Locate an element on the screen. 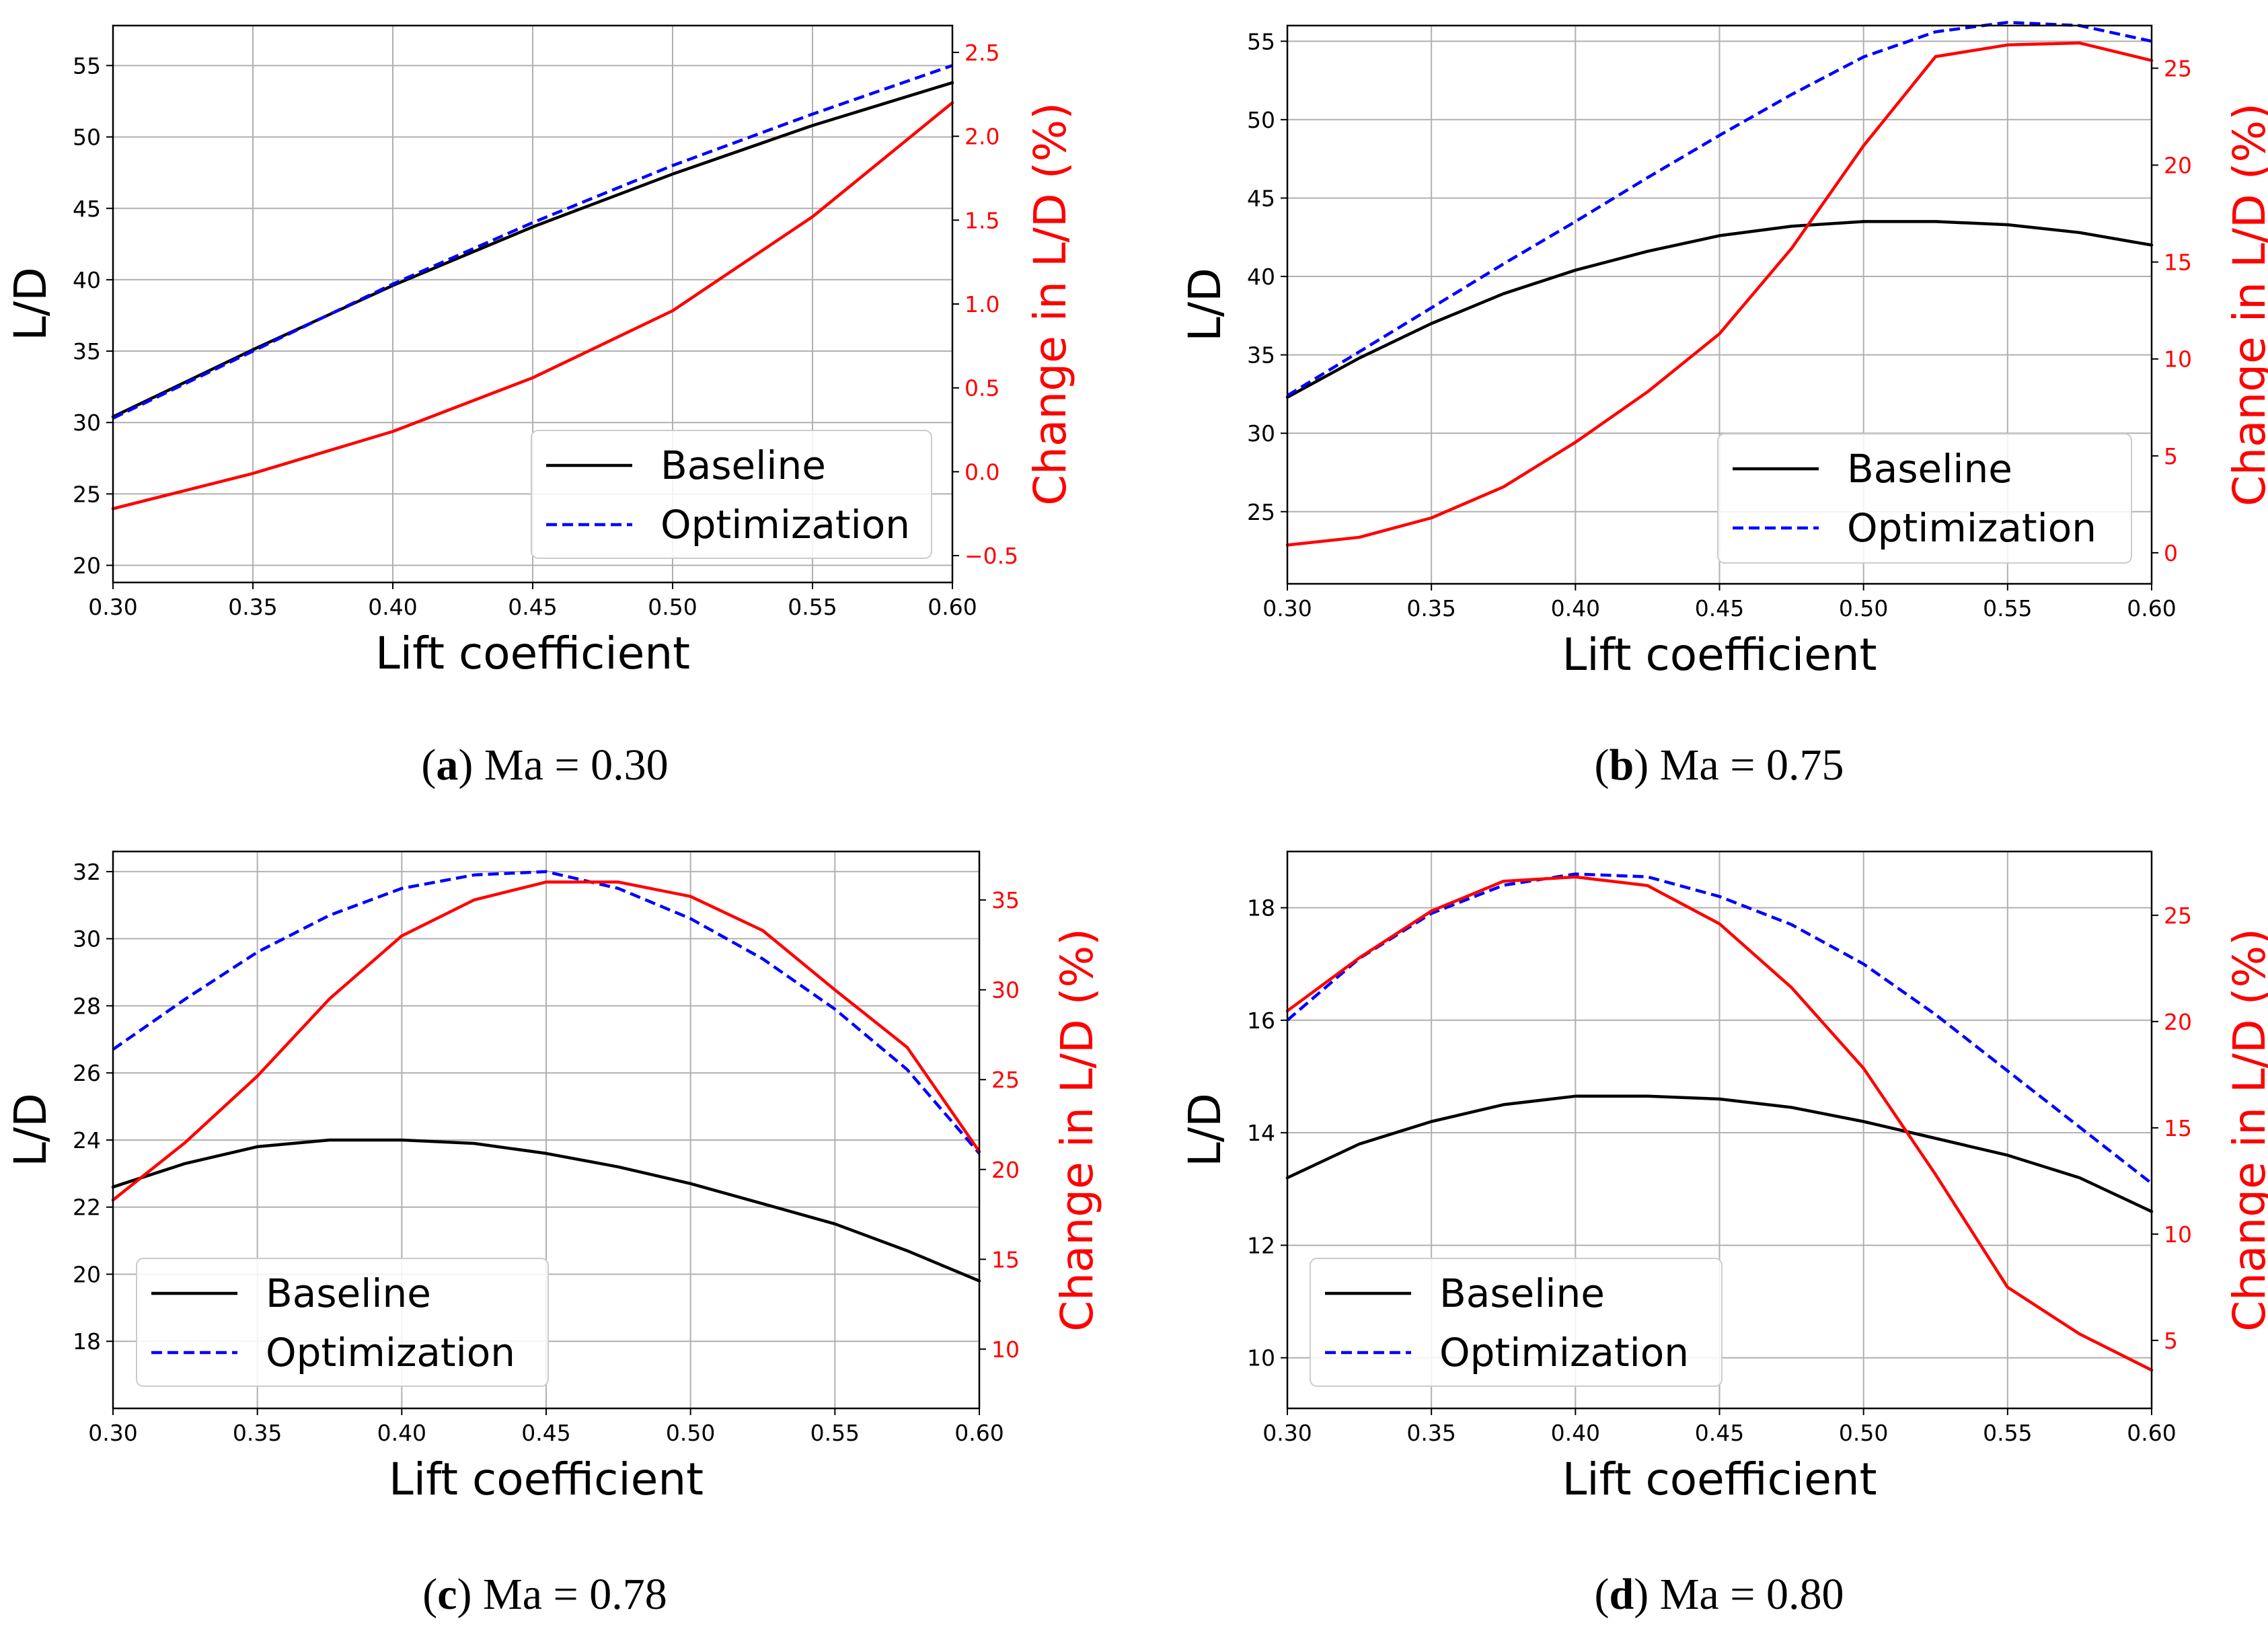 This screenshot has width=2268, height=1629. x-tick-label: 0.30 is located at coordinates (1287, 608).